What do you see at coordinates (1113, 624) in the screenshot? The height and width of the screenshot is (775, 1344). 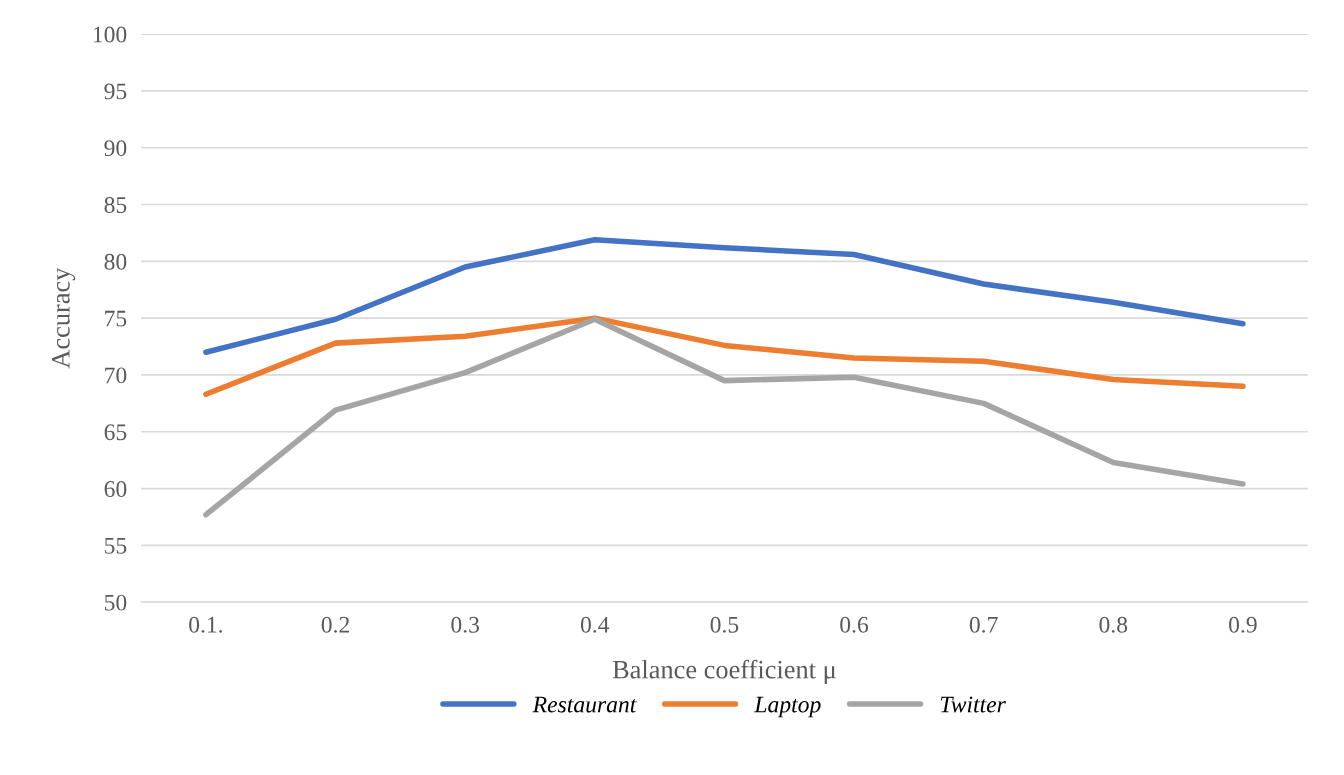 I see `x-tick-label: 0.8` at bounding box center [1113, 624].